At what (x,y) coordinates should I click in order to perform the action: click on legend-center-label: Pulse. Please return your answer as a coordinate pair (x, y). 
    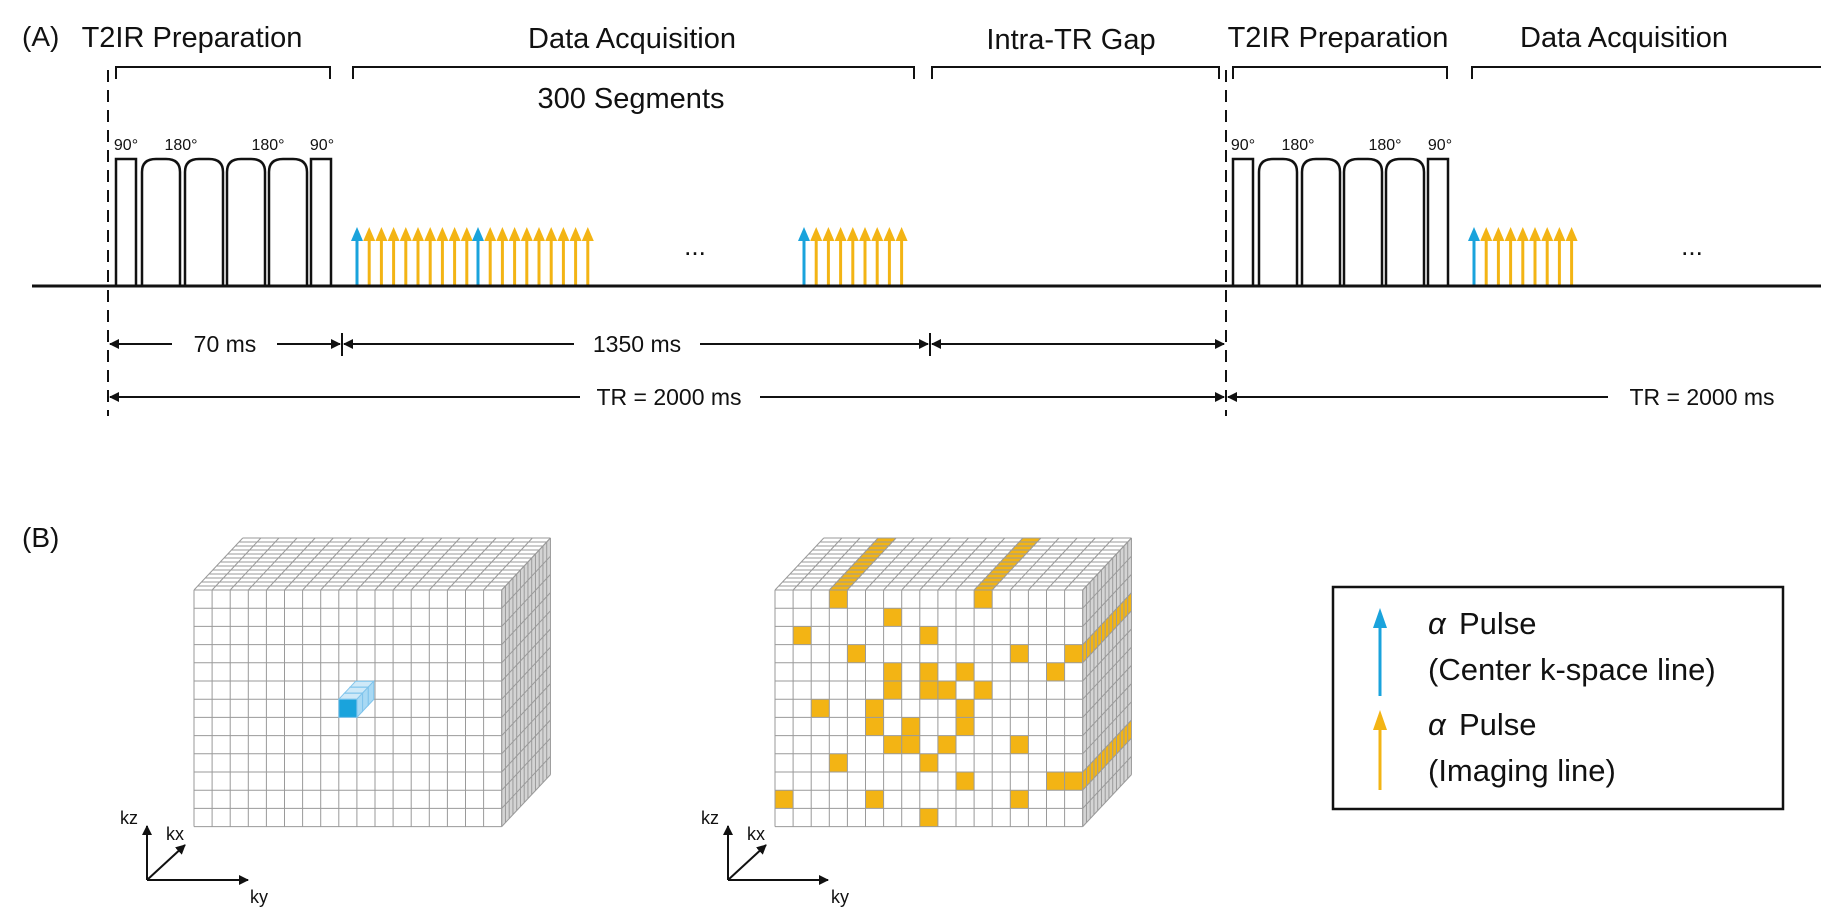
    Looking at the image, I should click on (1498, 623).